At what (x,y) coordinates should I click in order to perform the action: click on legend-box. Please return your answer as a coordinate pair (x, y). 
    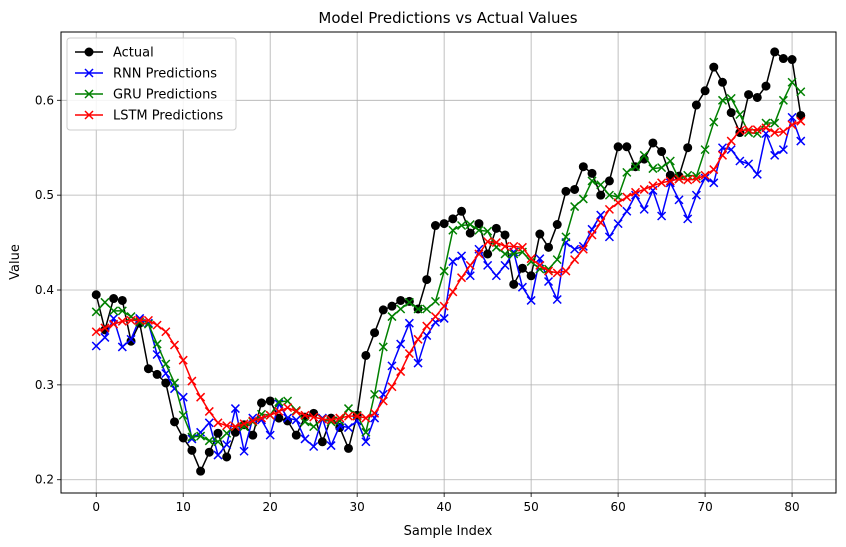
    Looking at the image, I should click on (151, 84).